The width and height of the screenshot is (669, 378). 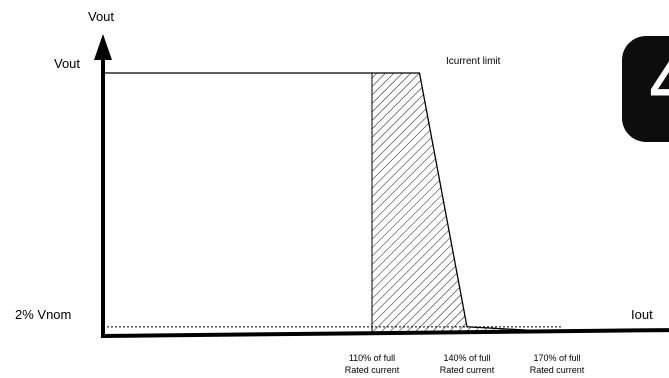 I want to click on x-tick-label-170-line2: Rated current, so click(x=557, y=370).